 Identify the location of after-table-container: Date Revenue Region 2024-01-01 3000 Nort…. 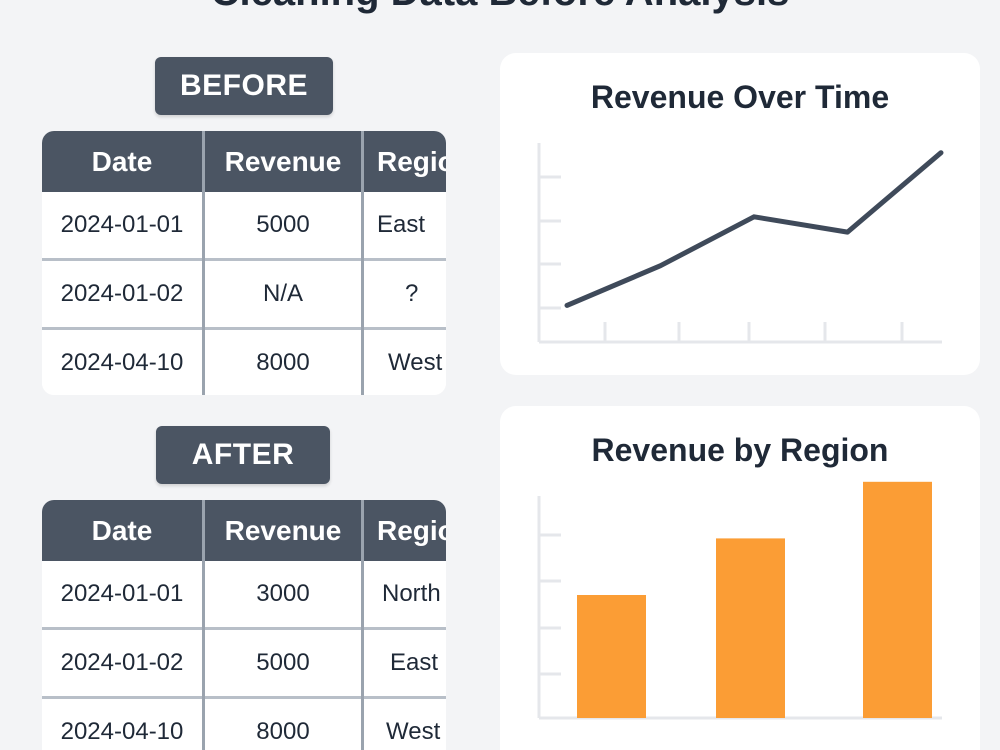
(244, 625).